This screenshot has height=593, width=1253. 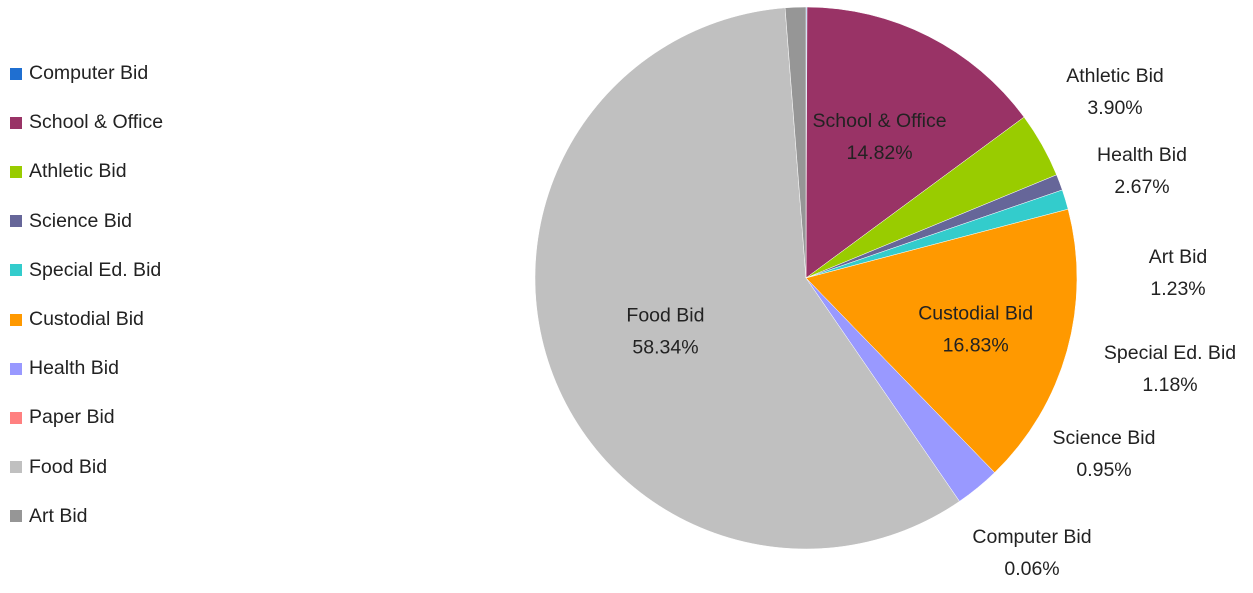 What do you see at coordinates (140, 368) in the screenshot?
I see `legend-item-health-bid: Health Bid` at bounding box center [140, 368].